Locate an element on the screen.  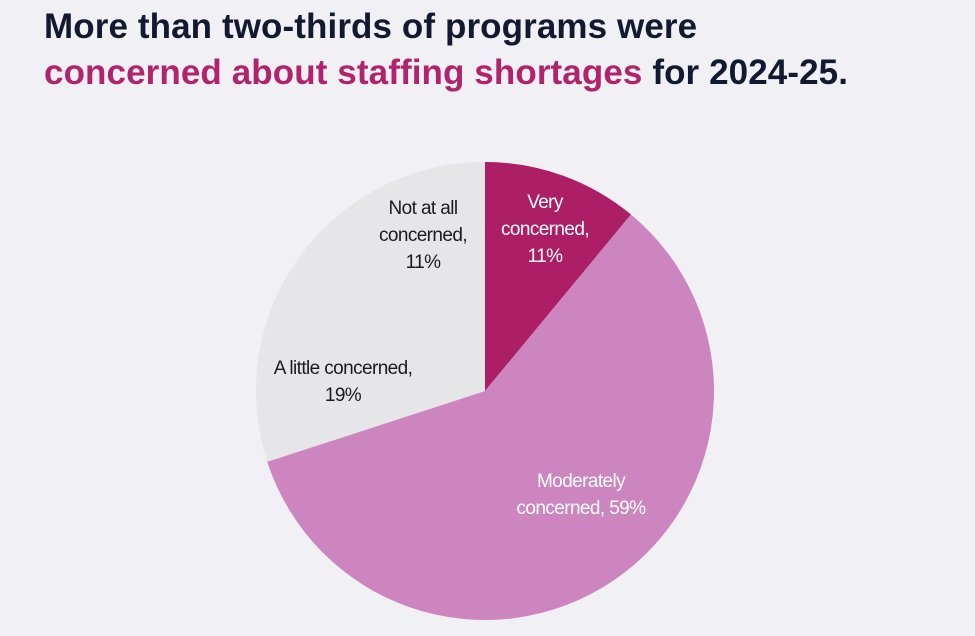
slice-label-very-concerned: Very concerned, 11% is located at coordinates (545, 229).